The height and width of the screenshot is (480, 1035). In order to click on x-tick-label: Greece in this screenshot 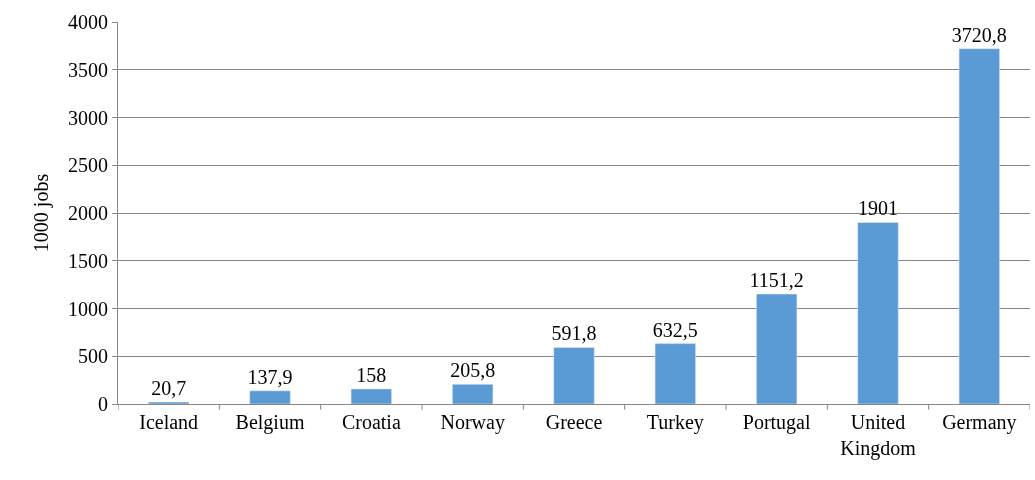, I will do `click(574, 422)`.